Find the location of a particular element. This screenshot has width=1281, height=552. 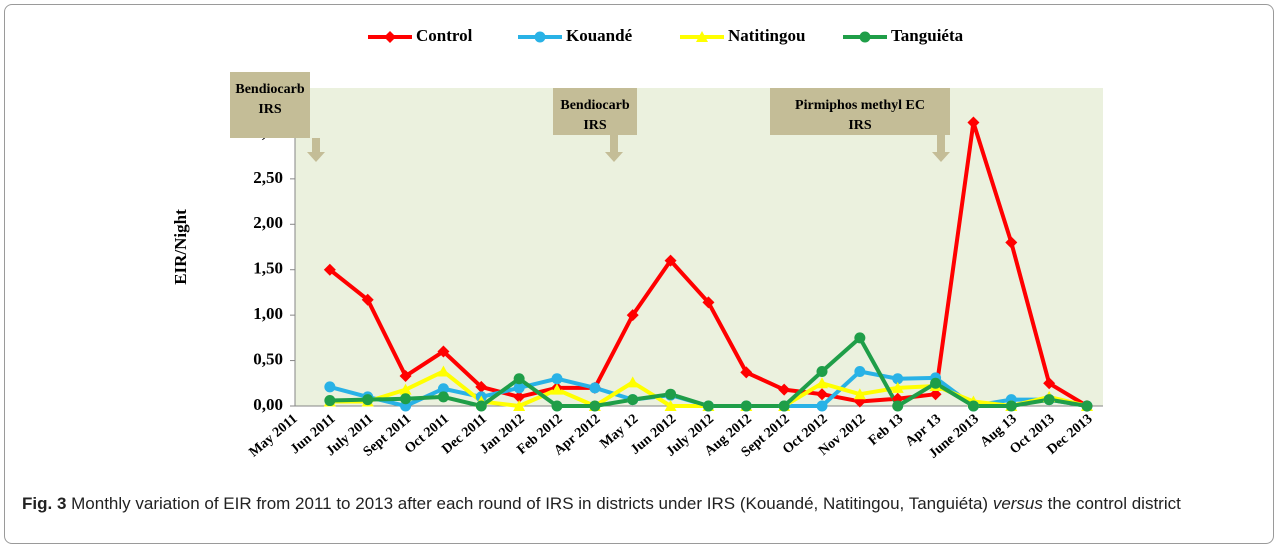

legend-label: Kouandé is located at coordinates (599, 35).